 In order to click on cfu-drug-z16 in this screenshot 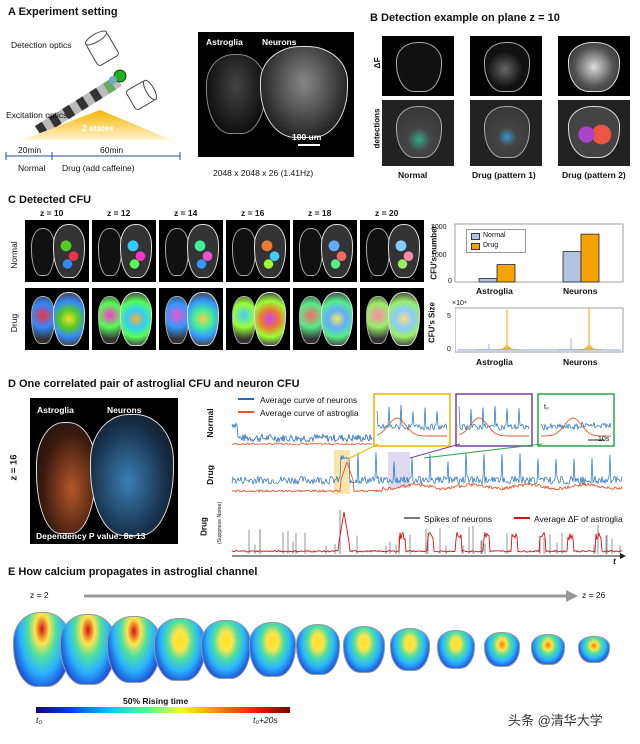, I will do `click(258, 319)`.